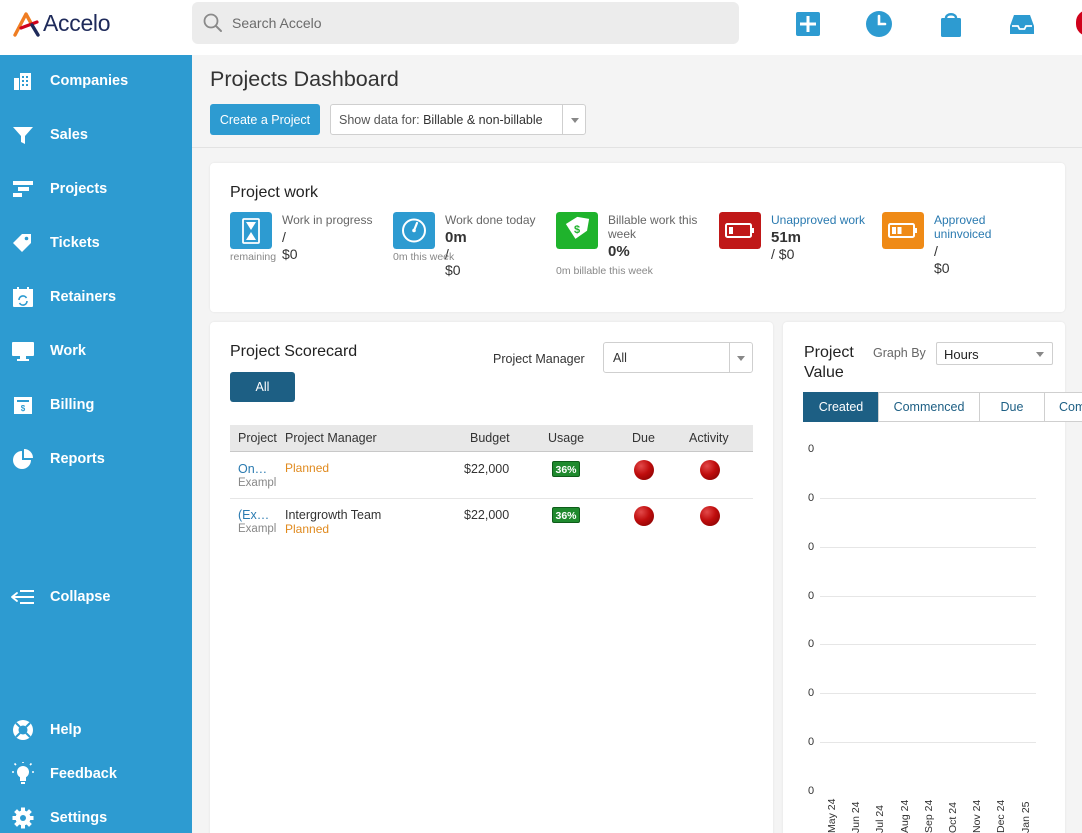 The width and height of the screenshot is (1082, 833). What do you see at coordinates (740, 230) in the screenshot?
I see `battery-low-icon` at bounding box center [740, 230].